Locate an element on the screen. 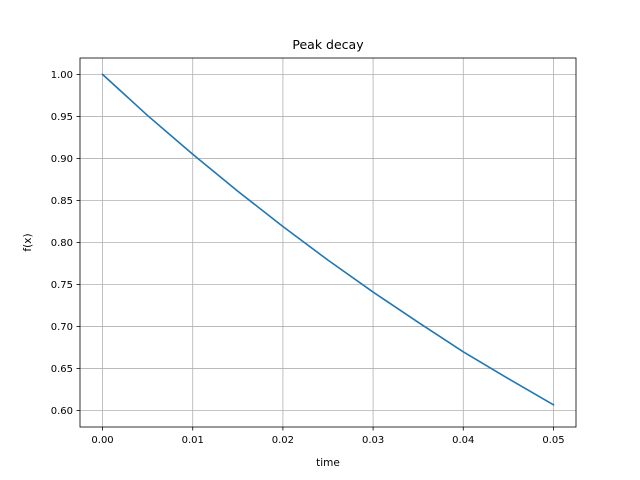 The image size is (640, 480). x-tick-label: 0.03 is located at coordinates (373, 440).